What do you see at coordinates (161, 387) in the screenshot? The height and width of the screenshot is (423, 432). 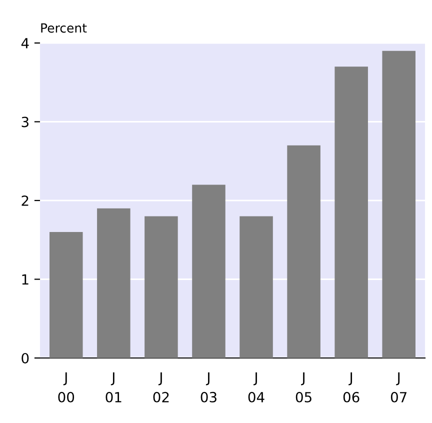 I see `x-tick-label: J 02` at bounding box center [161, 387].